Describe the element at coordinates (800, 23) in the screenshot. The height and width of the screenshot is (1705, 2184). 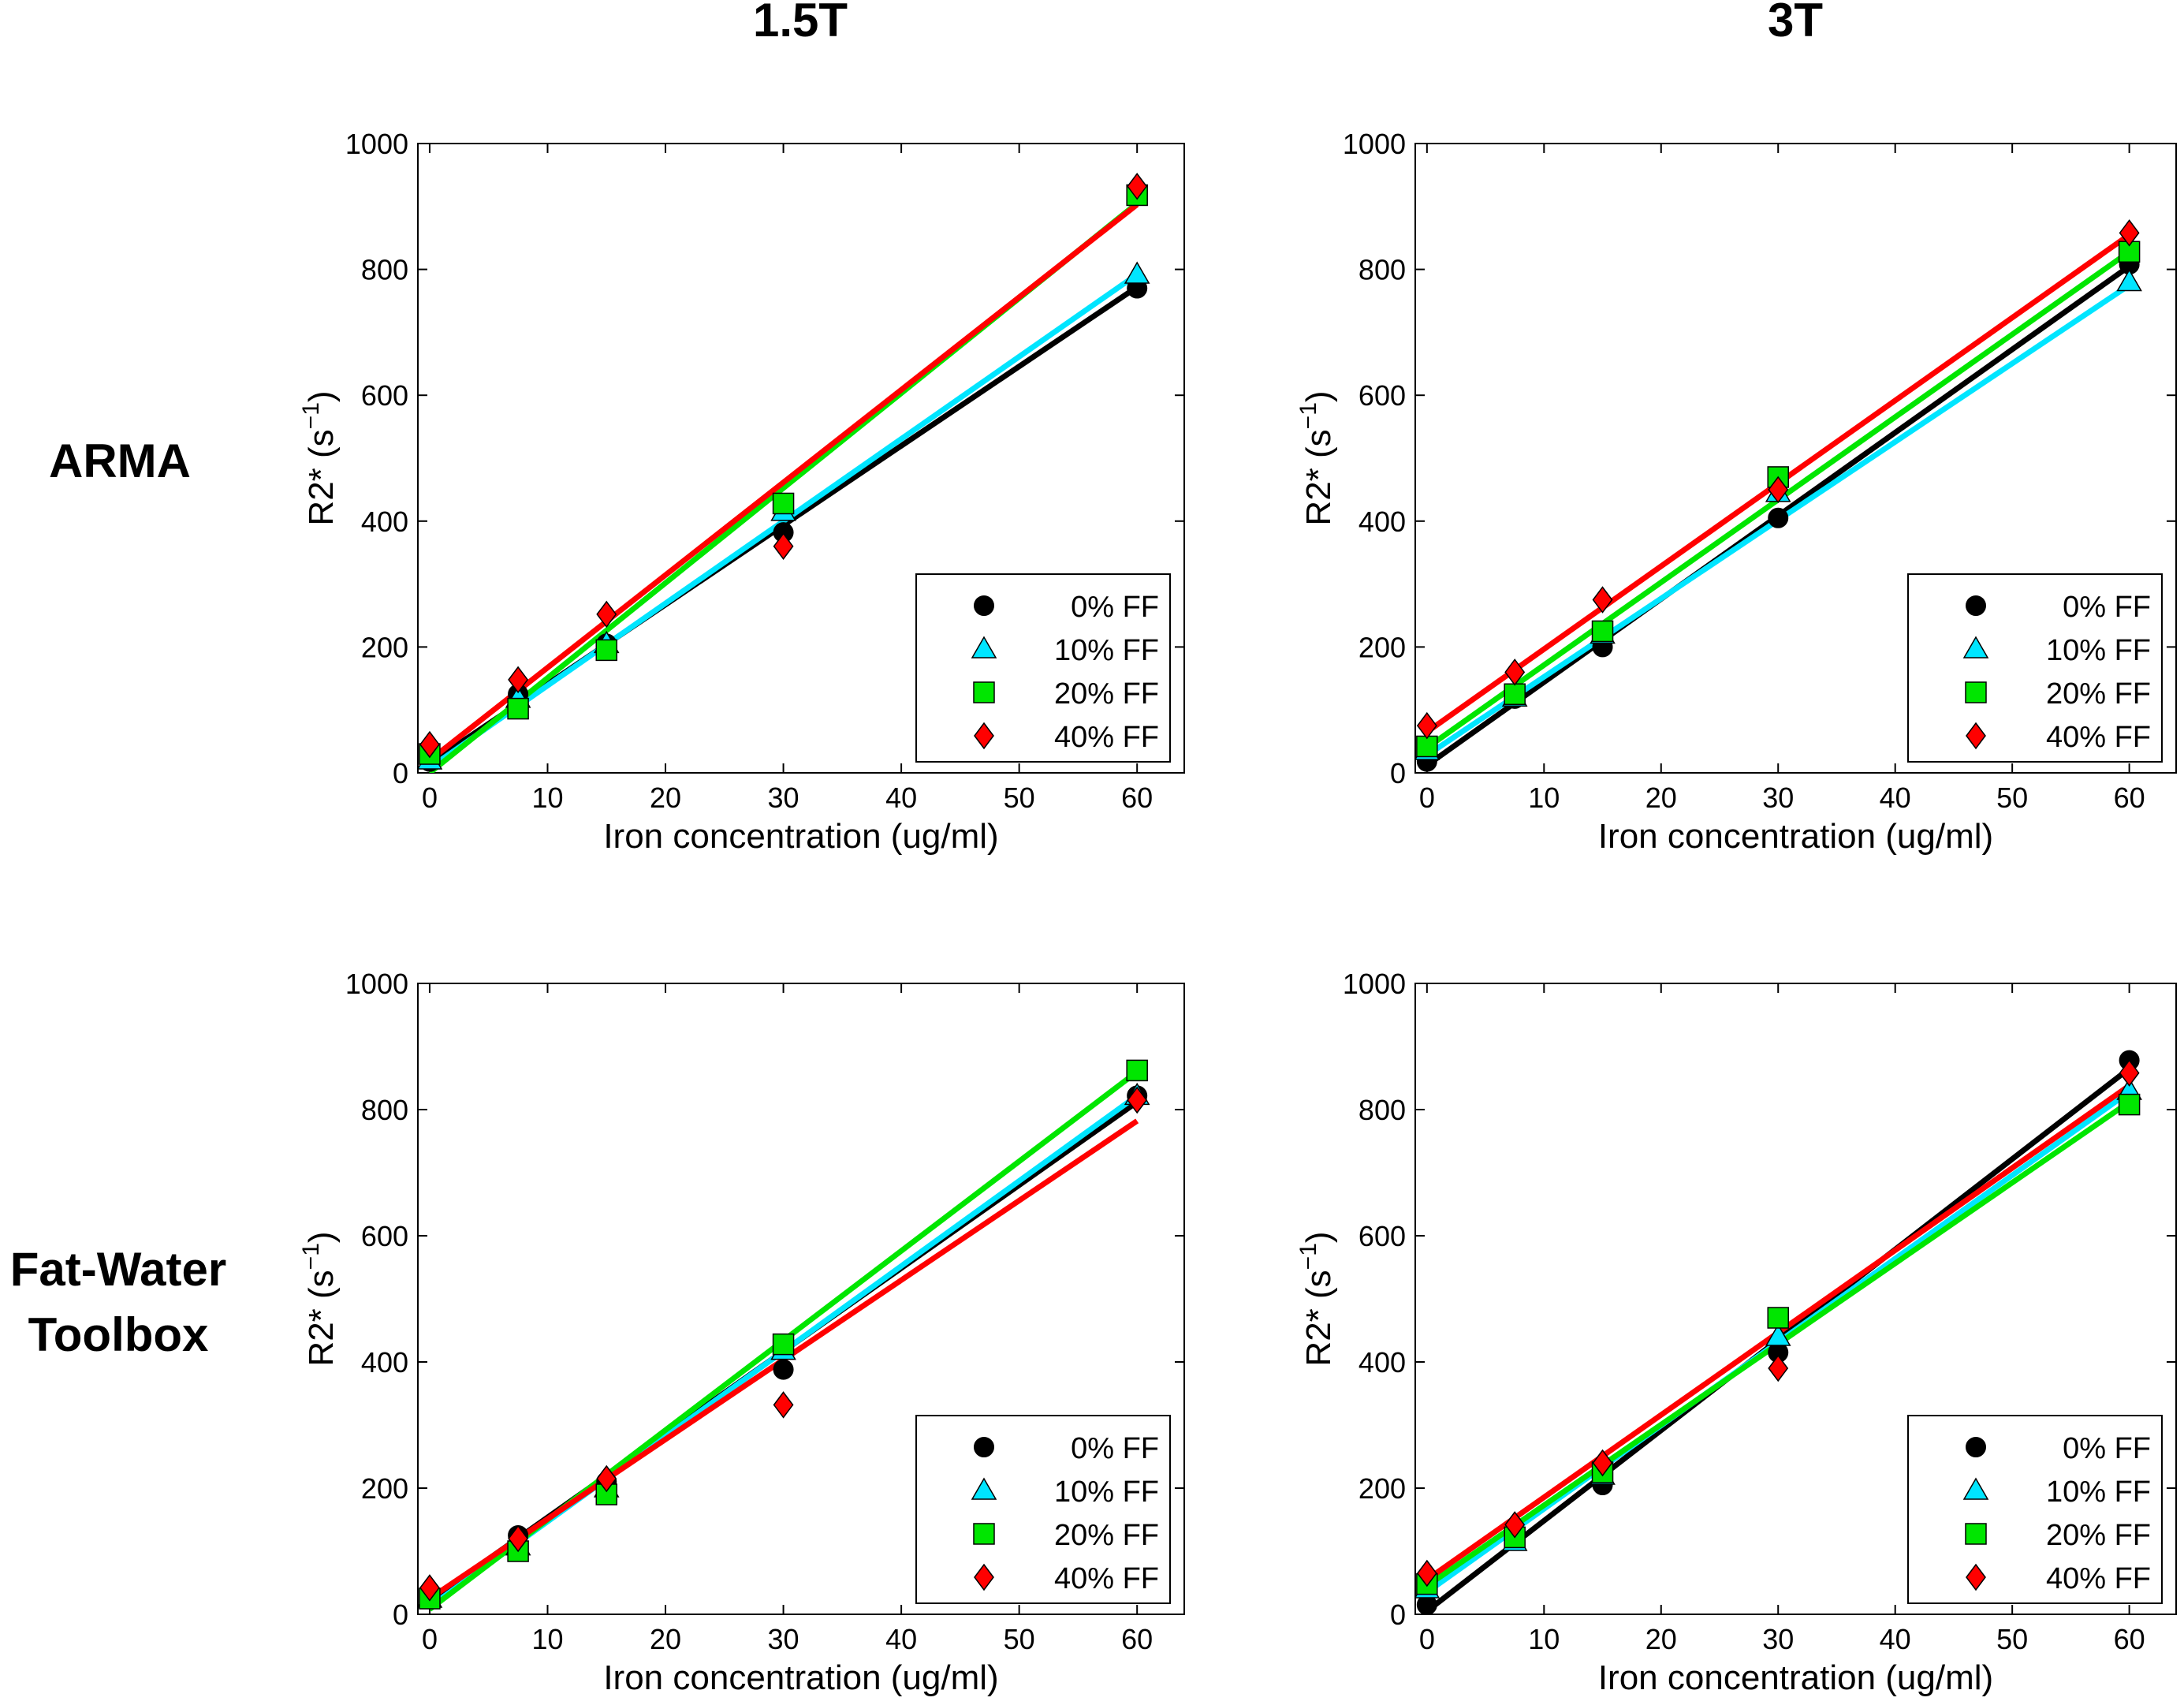
I see `column-title-1-5t: 1.5T` at that location.